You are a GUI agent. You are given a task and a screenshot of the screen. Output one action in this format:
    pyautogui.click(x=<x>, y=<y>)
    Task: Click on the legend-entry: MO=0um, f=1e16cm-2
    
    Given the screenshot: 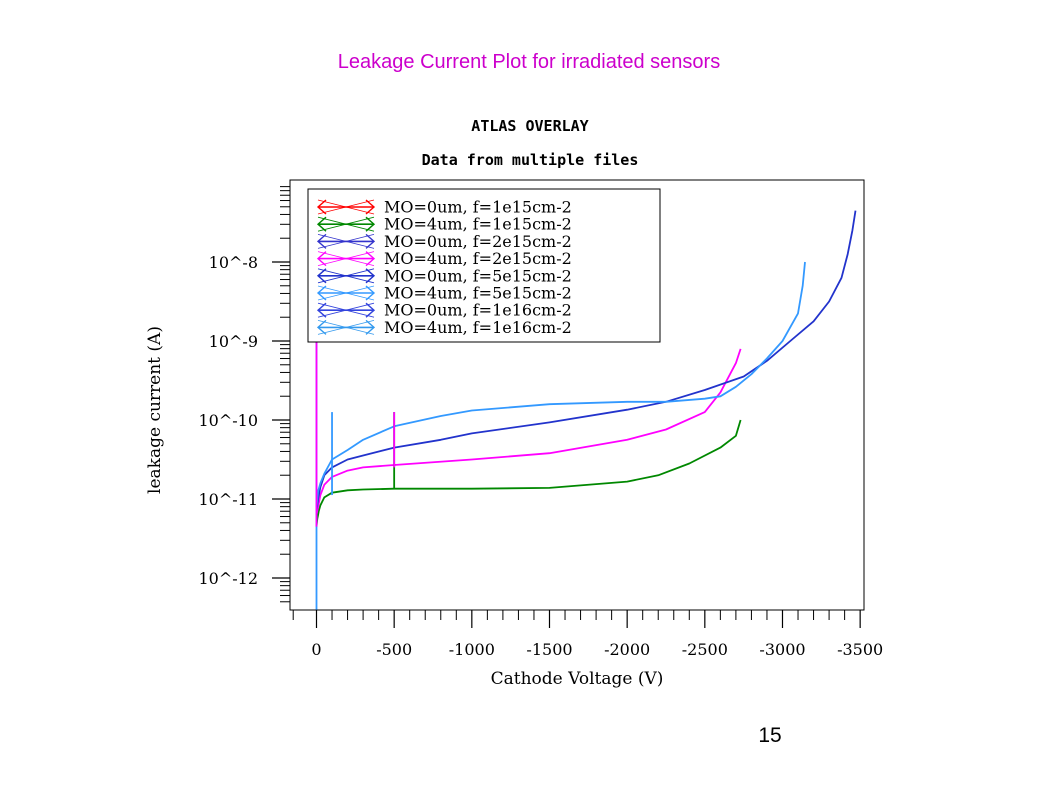 What is the action you would take?
    pyautogui.click(x=444, y=310)
    